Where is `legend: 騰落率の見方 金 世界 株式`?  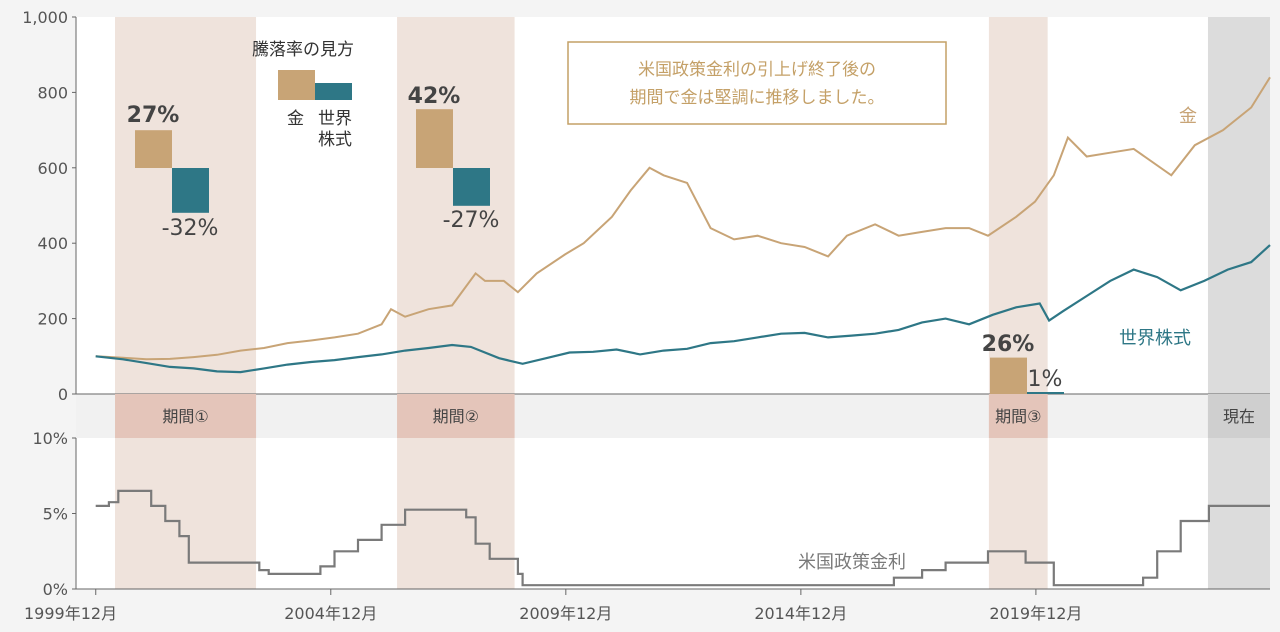
legend: 騰落率の見方 金 世界 株式 is located at coordinates (303, 95).